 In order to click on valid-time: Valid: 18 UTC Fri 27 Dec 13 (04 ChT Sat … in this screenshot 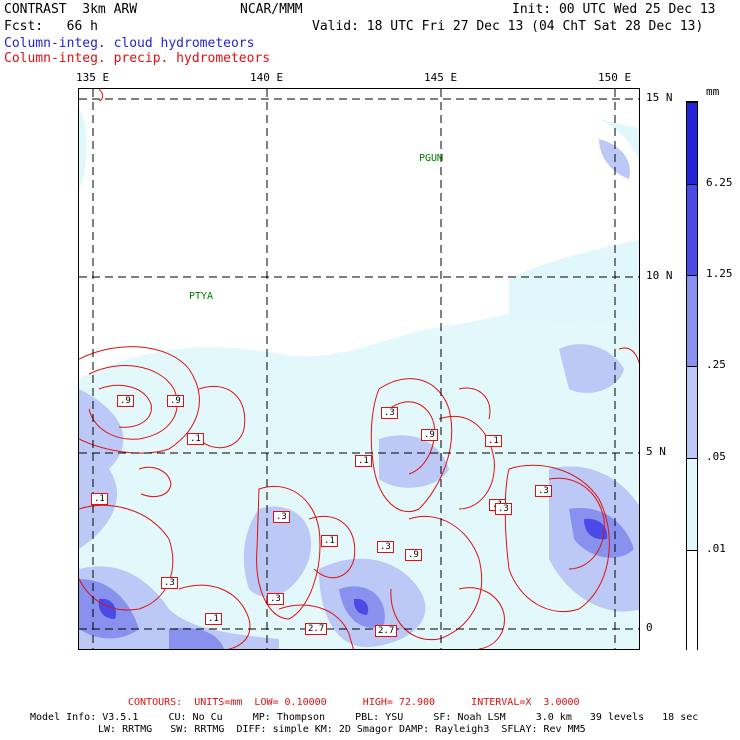, I will do `click(508, 26)`.